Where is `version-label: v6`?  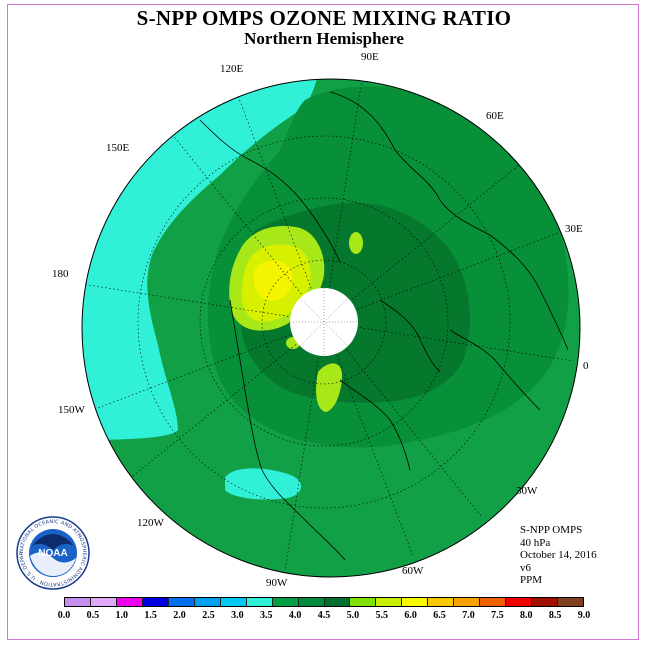
version-label: v6 is located at coordinates (525, 567).